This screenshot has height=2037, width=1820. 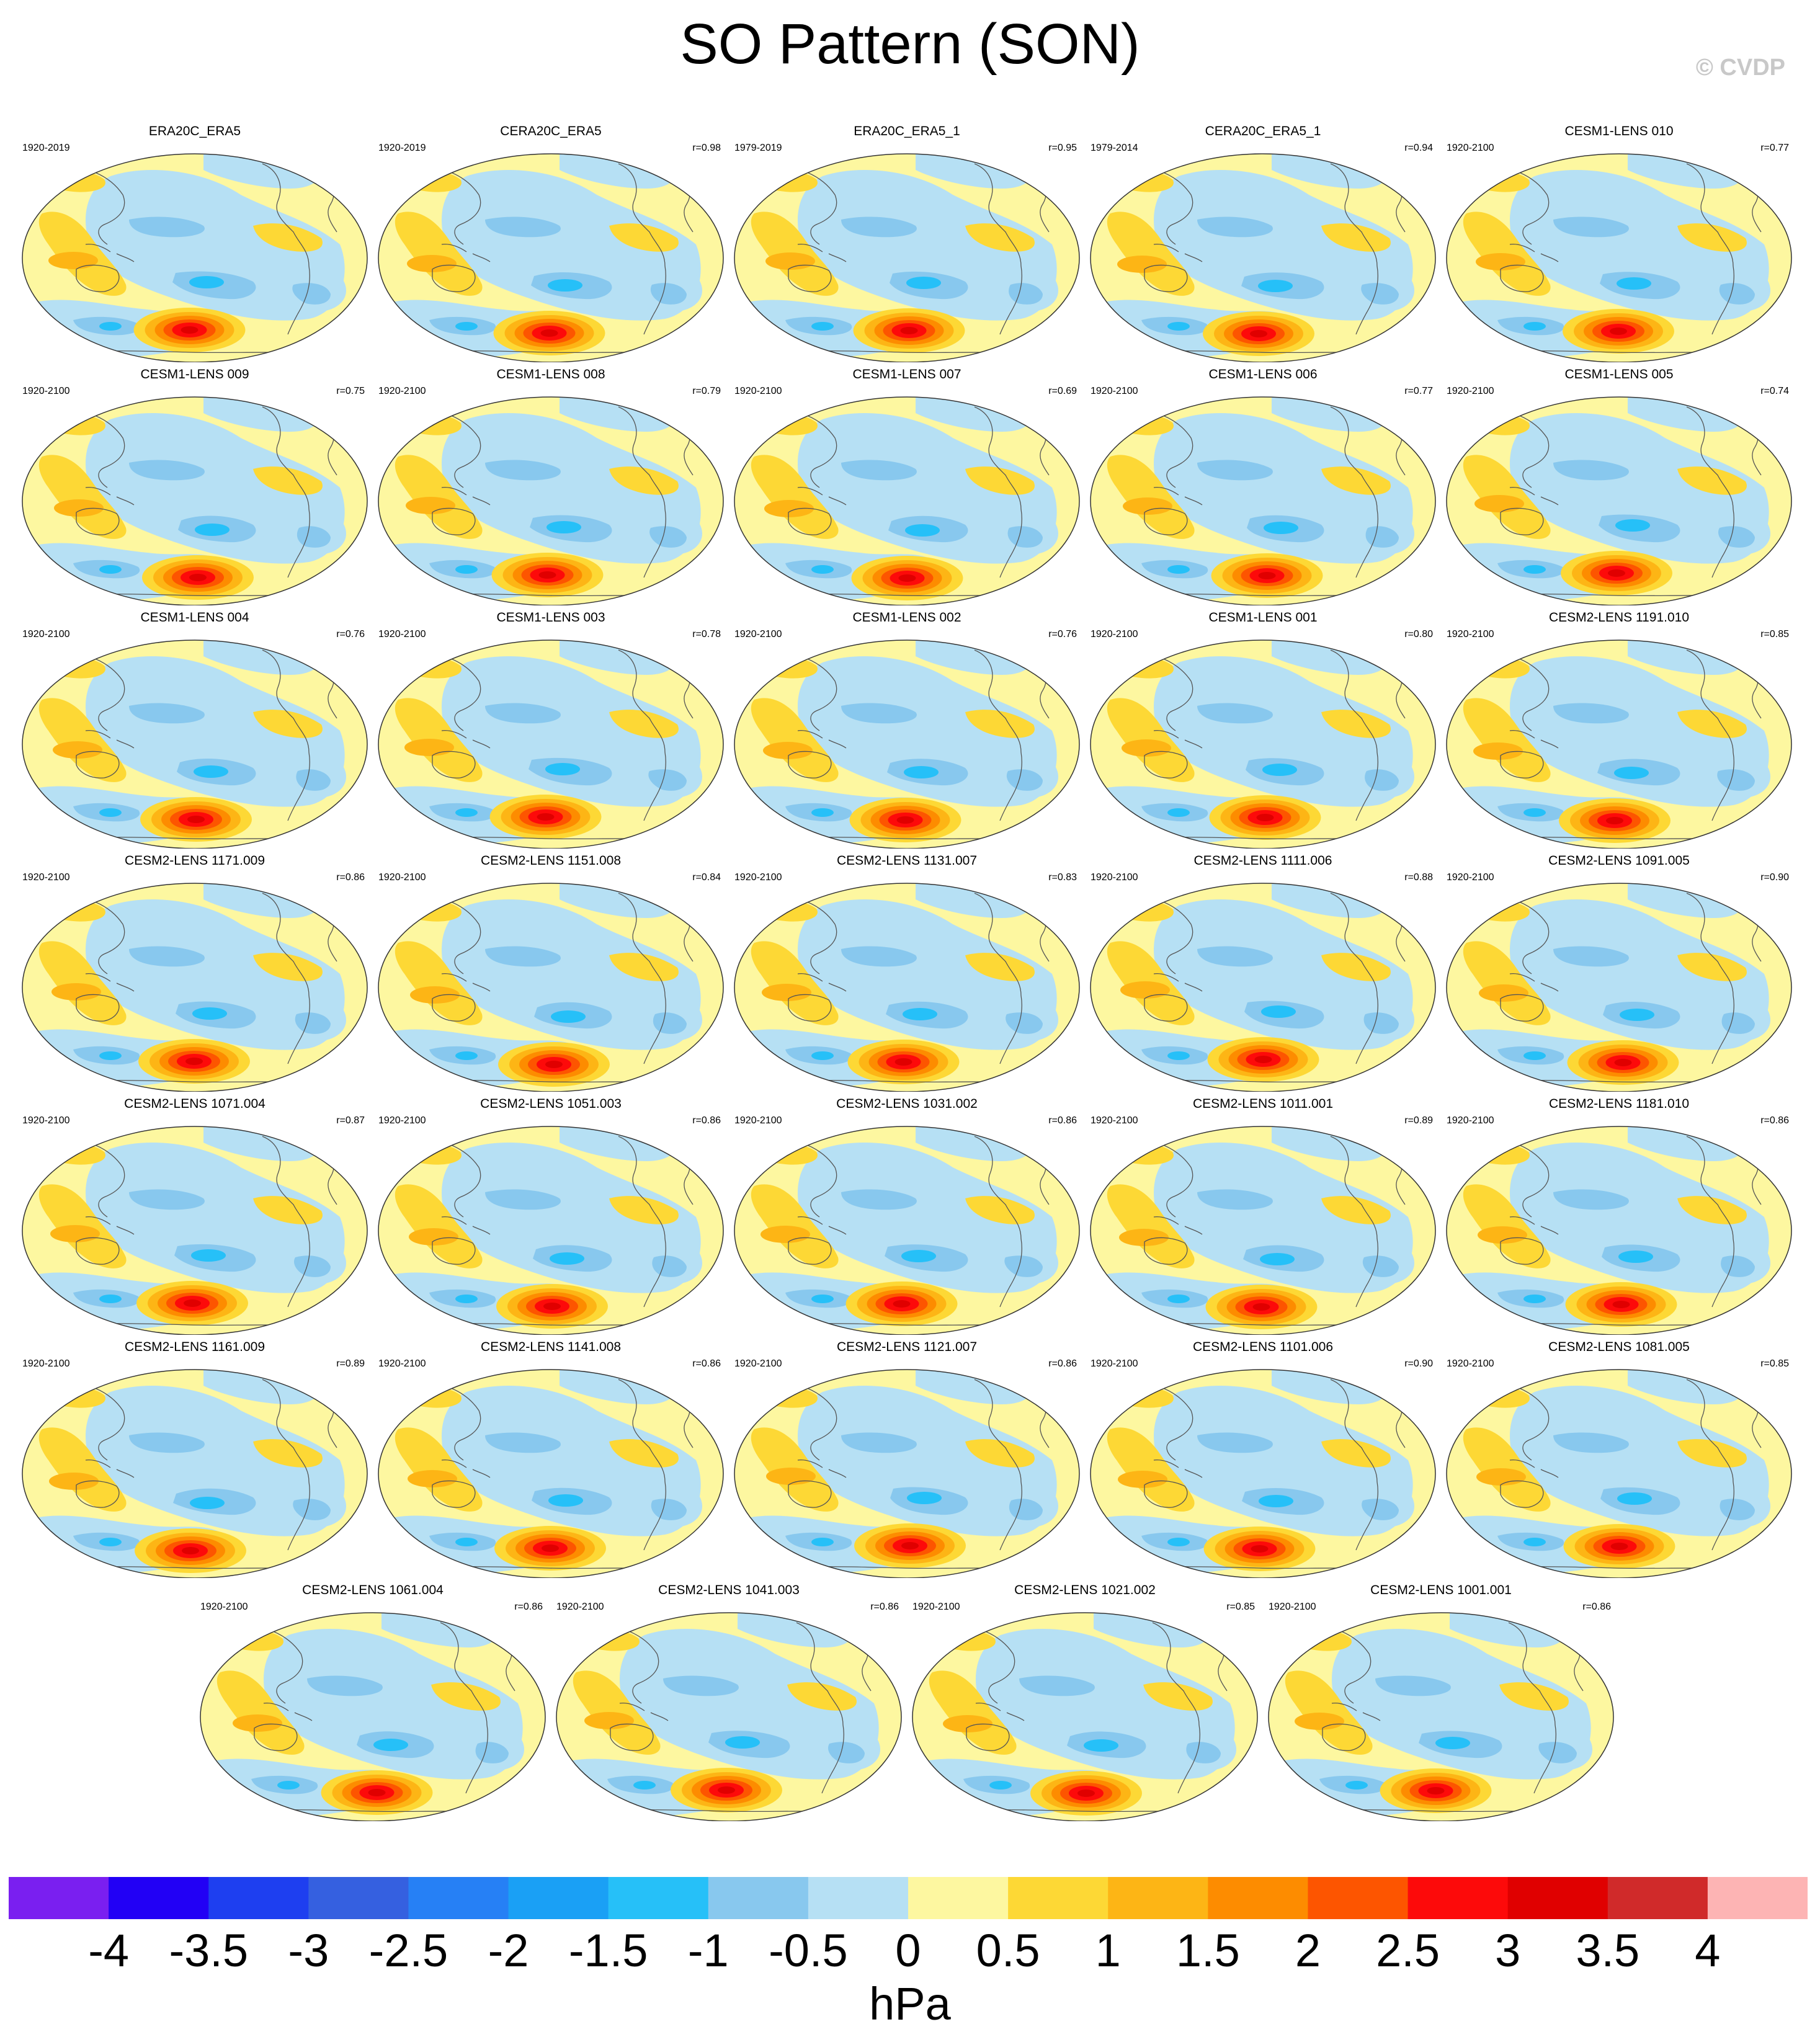 I want to click on map-panel: CESM2-LENS 1051.003 1920-2100 r=0.86, so click(x=550, y=1216).